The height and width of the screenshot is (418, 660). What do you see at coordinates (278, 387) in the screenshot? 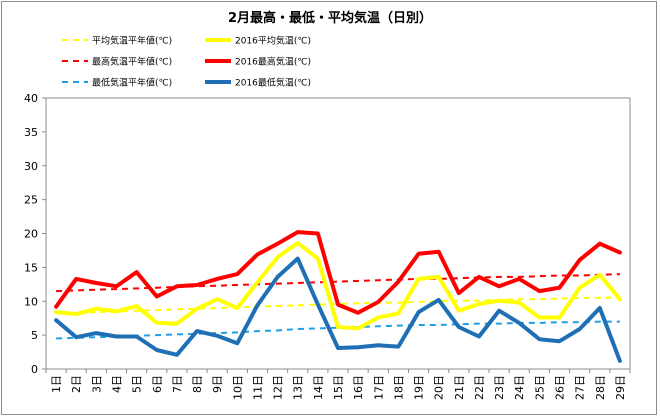
I see `x-tick-label: 12日` at bounding box center [278, 387].